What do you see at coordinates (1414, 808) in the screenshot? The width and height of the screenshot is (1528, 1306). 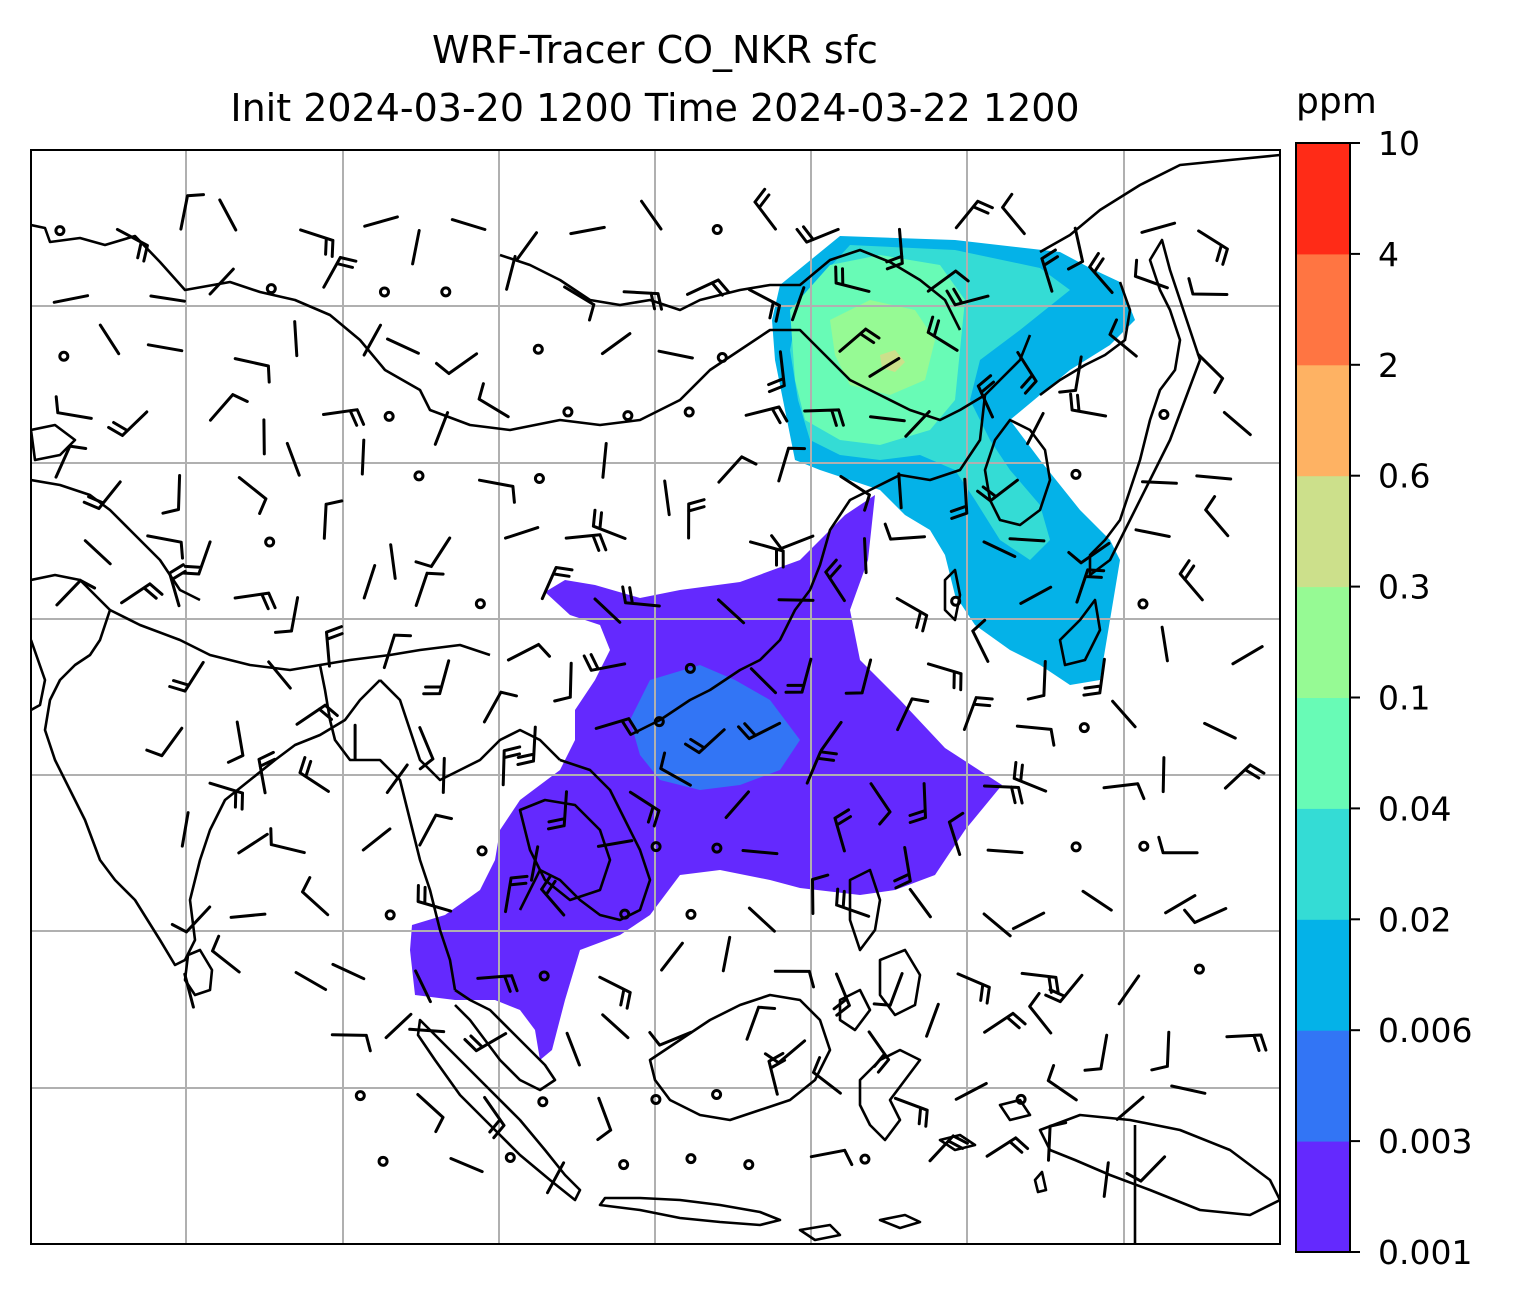 I see `colorbar-tick-label: 0.04` at bounding box center [1414, 808].